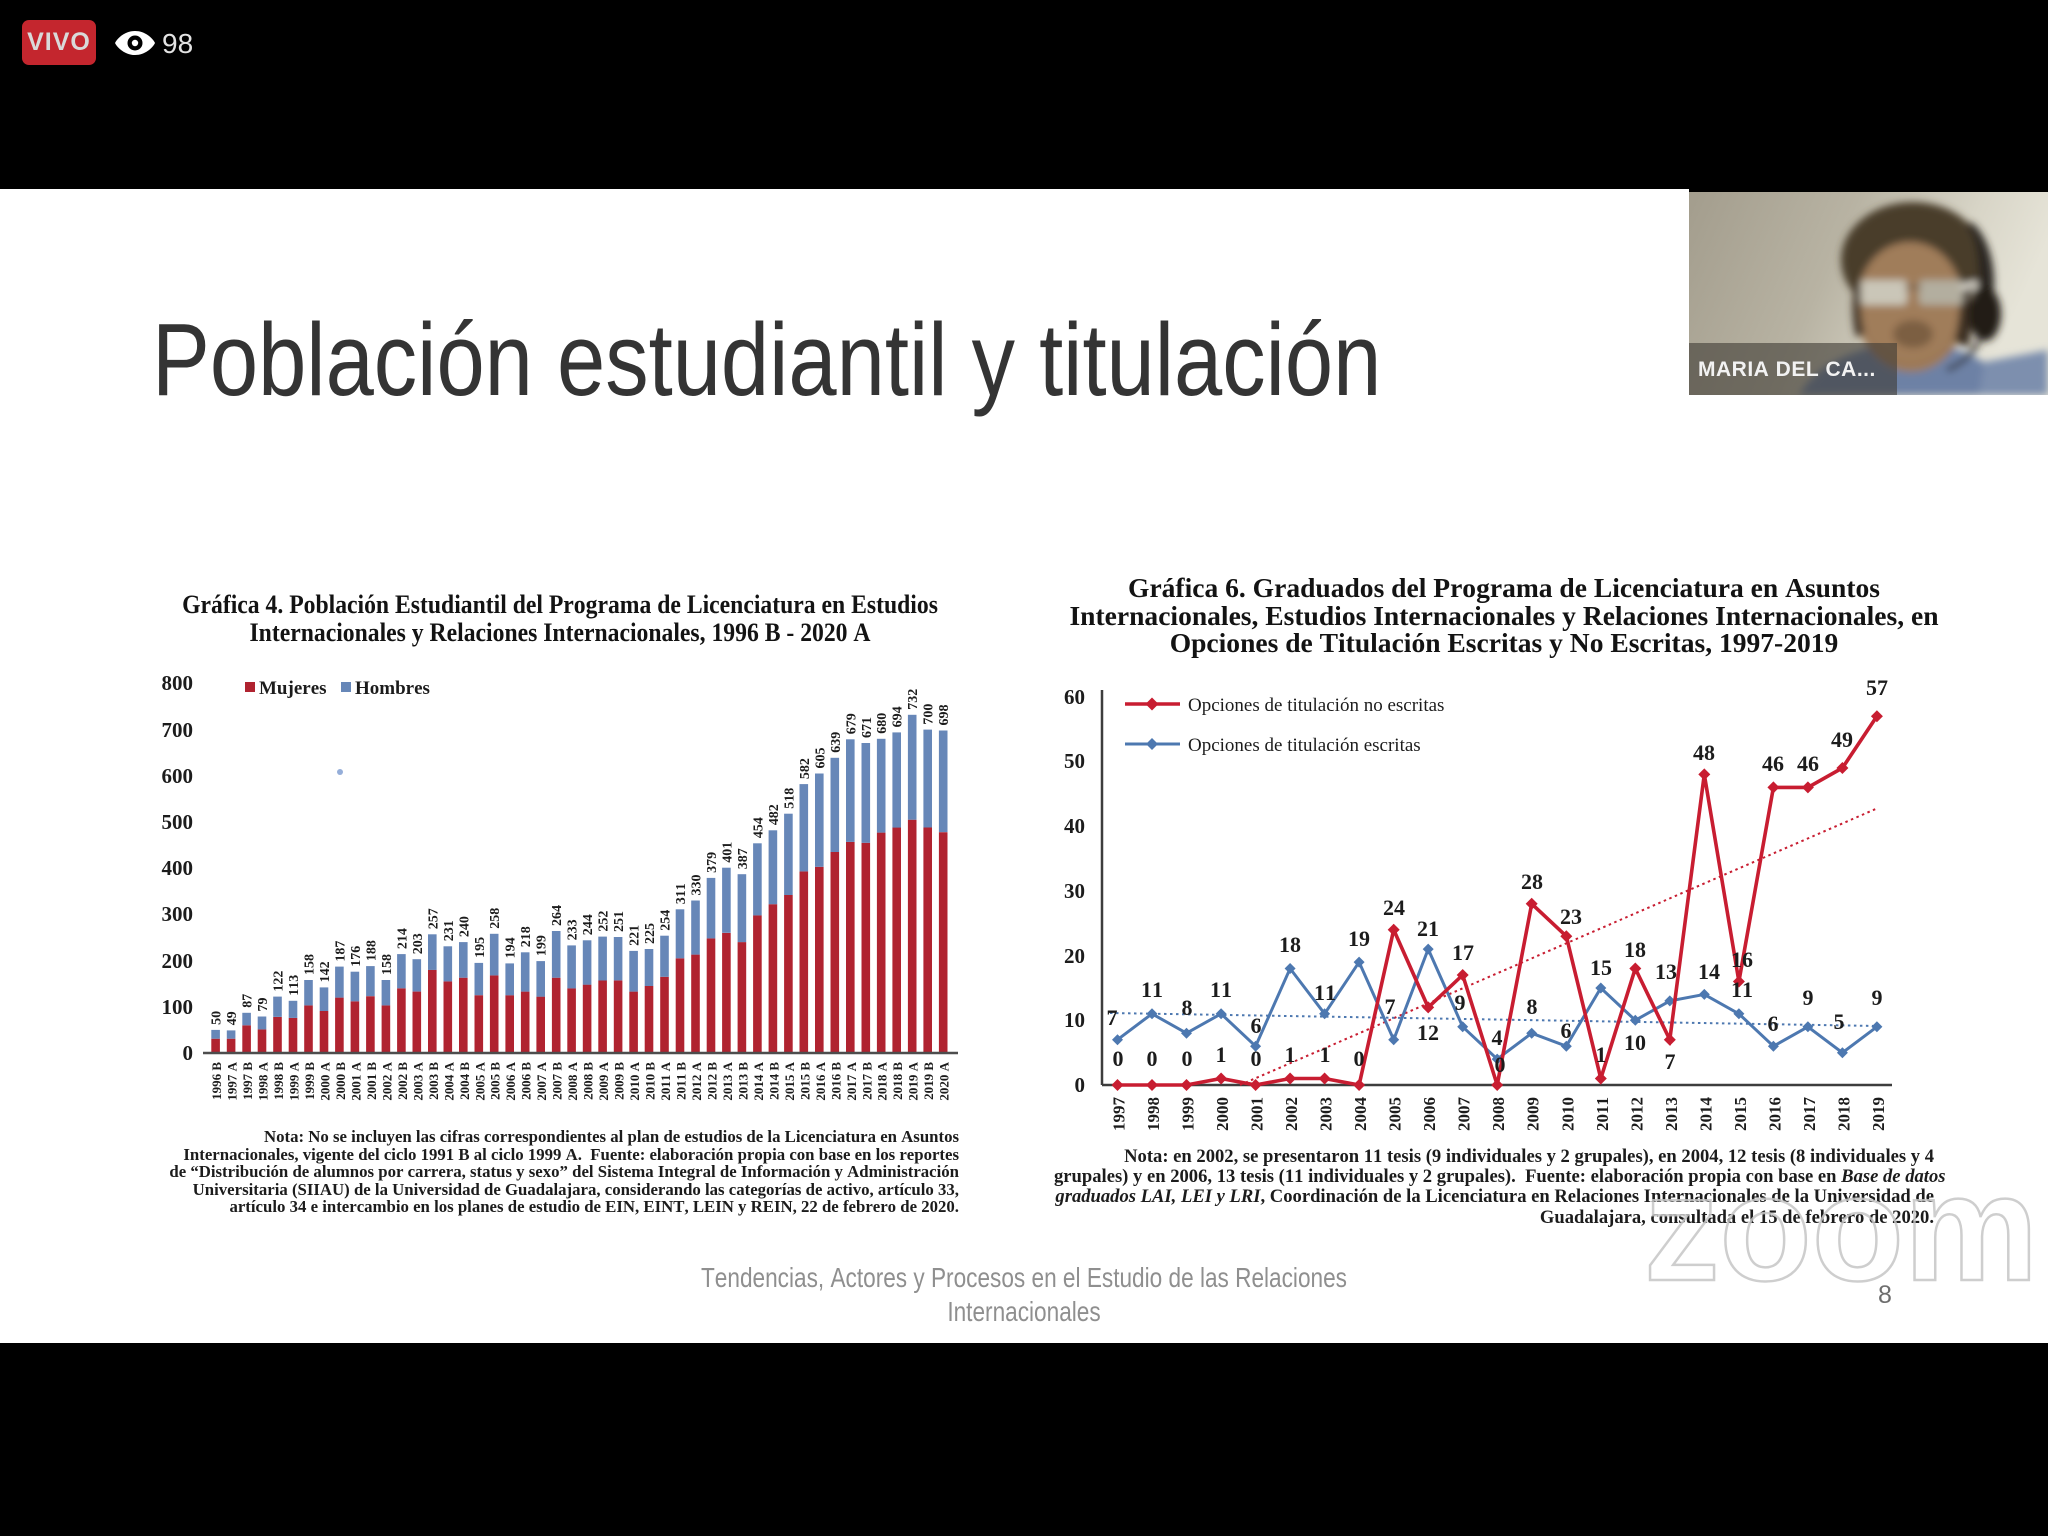  What do you see at coordinates (773, 1081) in the screenshot?
I see `svg-text: 2014 B` at bounding box center [773, 1081].